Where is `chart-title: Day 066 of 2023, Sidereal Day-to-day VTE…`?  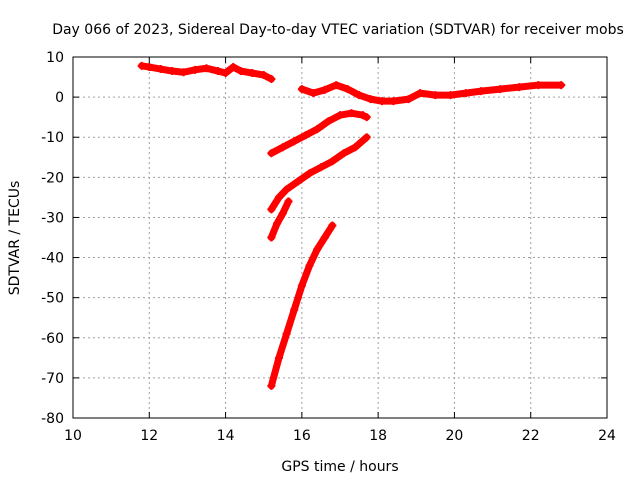 chart-title: Day 066 of 2023, Sidereal Day-to-day VTE… is located at coordinates (338, 30).